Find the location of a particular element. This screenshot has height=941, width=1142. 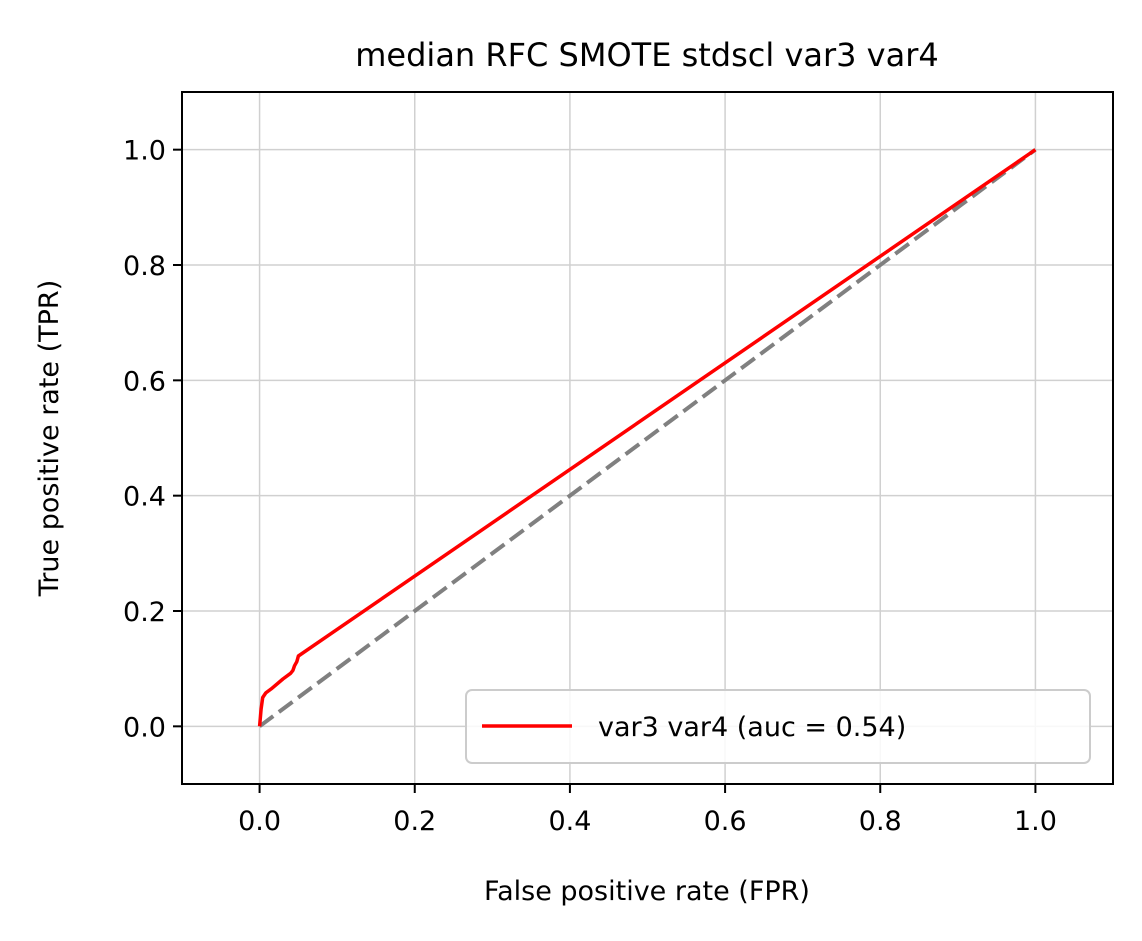

x-tick-label: 0.0 is located at coordinates (259, 821).